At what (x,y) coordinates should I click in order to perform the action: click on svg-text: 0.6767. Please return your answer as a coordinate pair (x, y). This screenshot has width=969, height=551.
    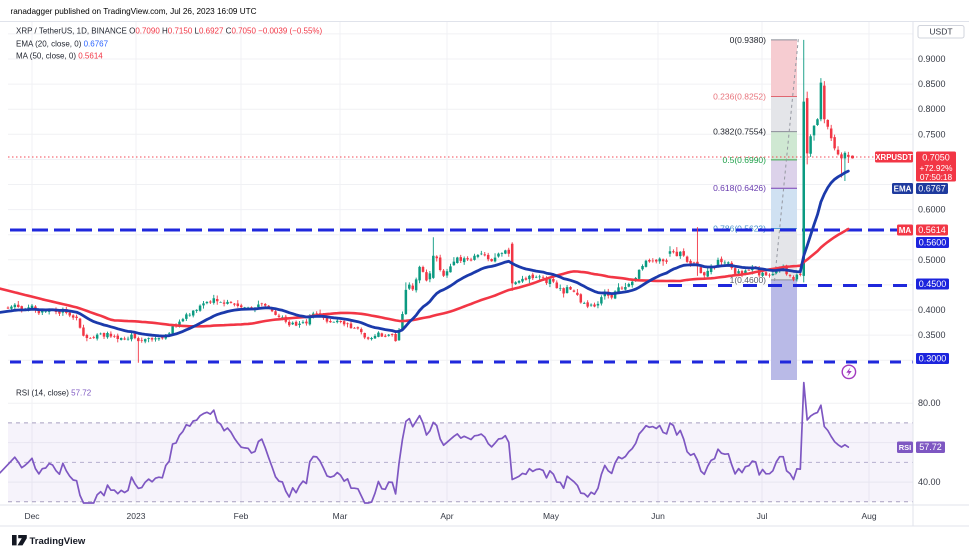
    Looking at the image, I should click on (932, 189).